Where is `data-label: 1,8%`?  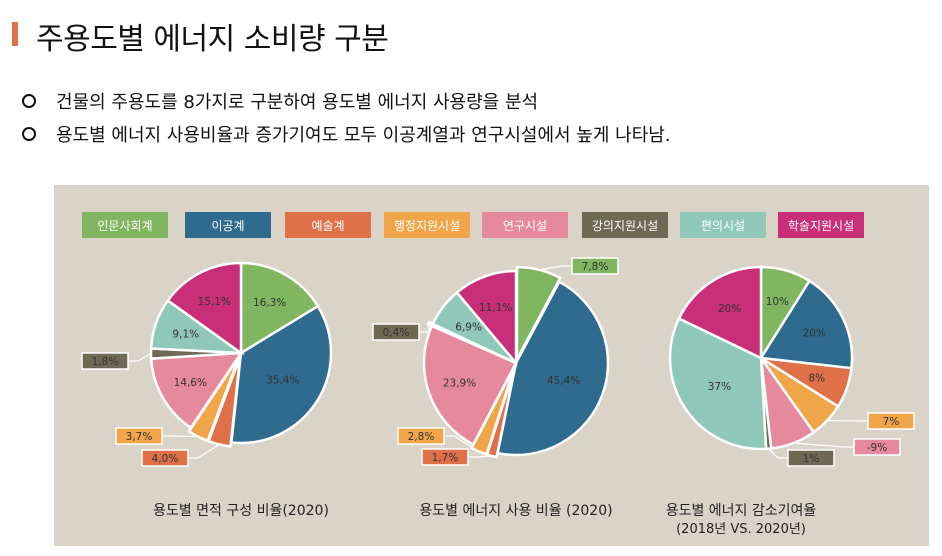
data-label: 1,8% is located at coordinates (105, 362).